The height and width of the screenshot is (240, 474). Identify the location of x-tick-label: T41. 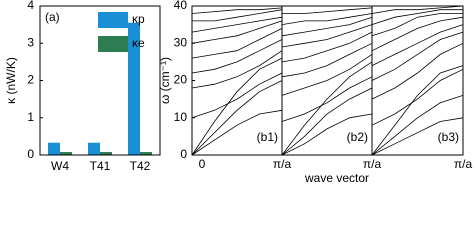
(100, 166).